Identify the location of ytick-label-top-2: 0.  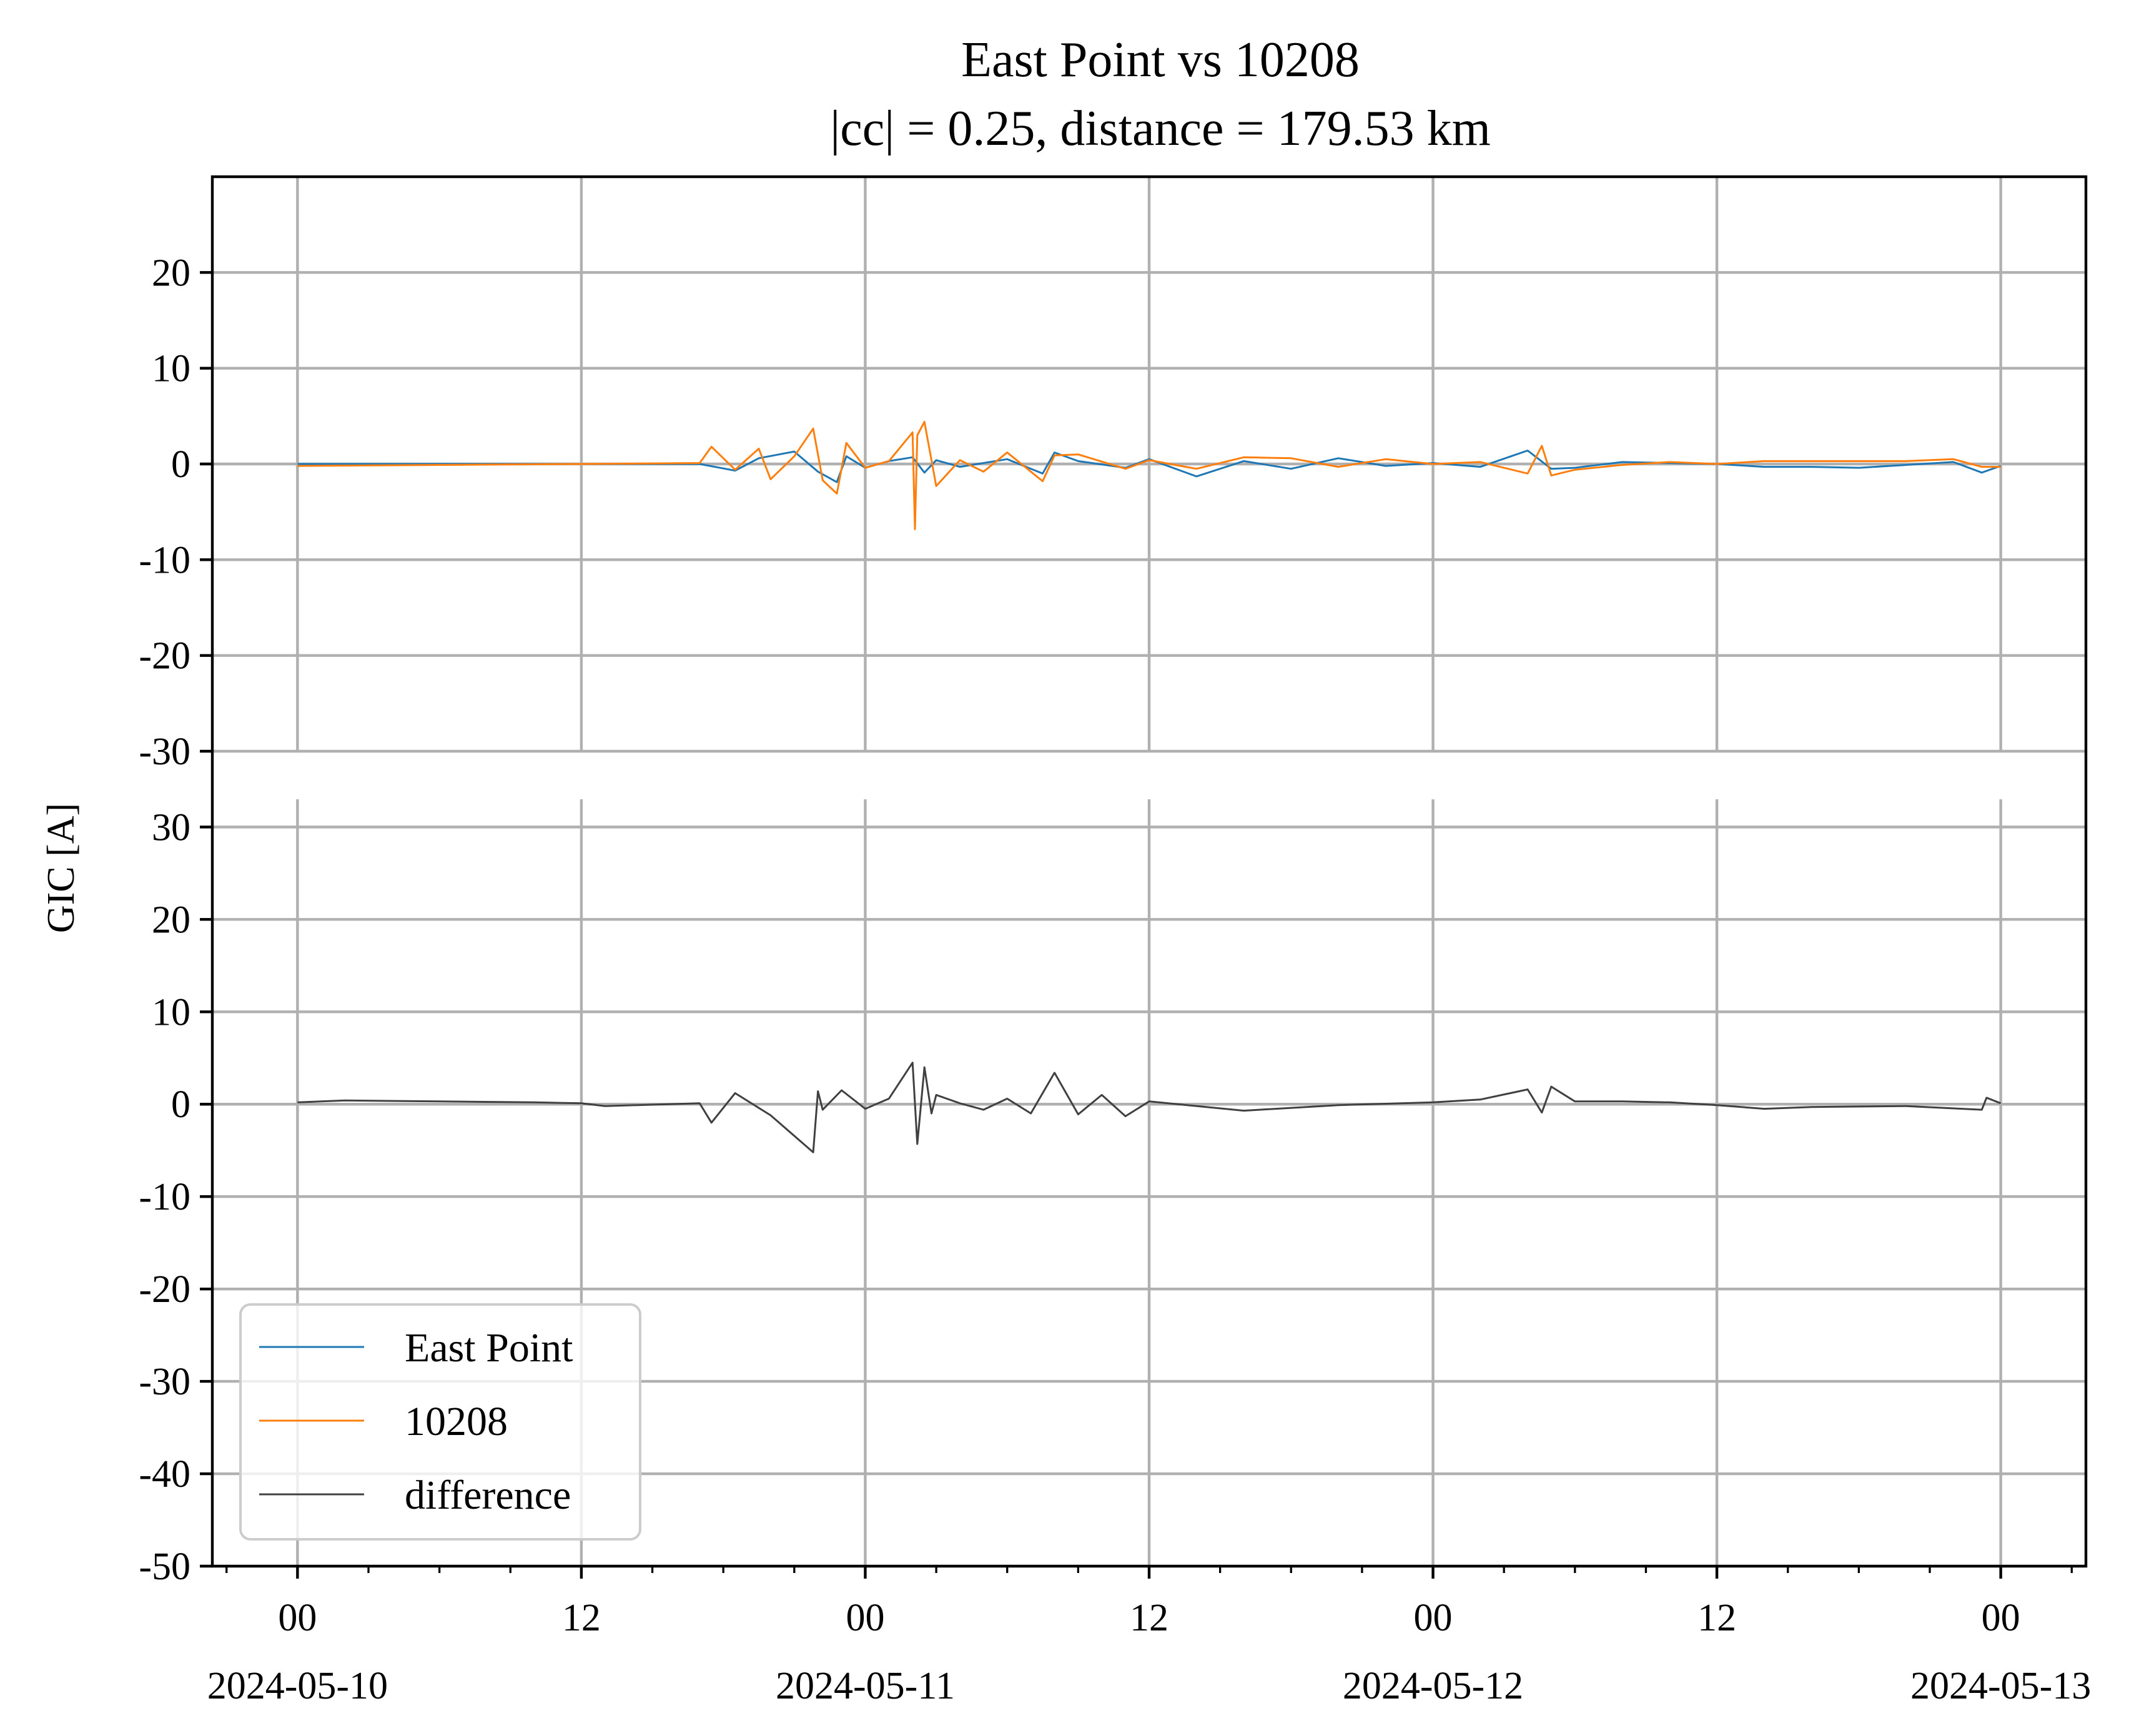
(180, 464).